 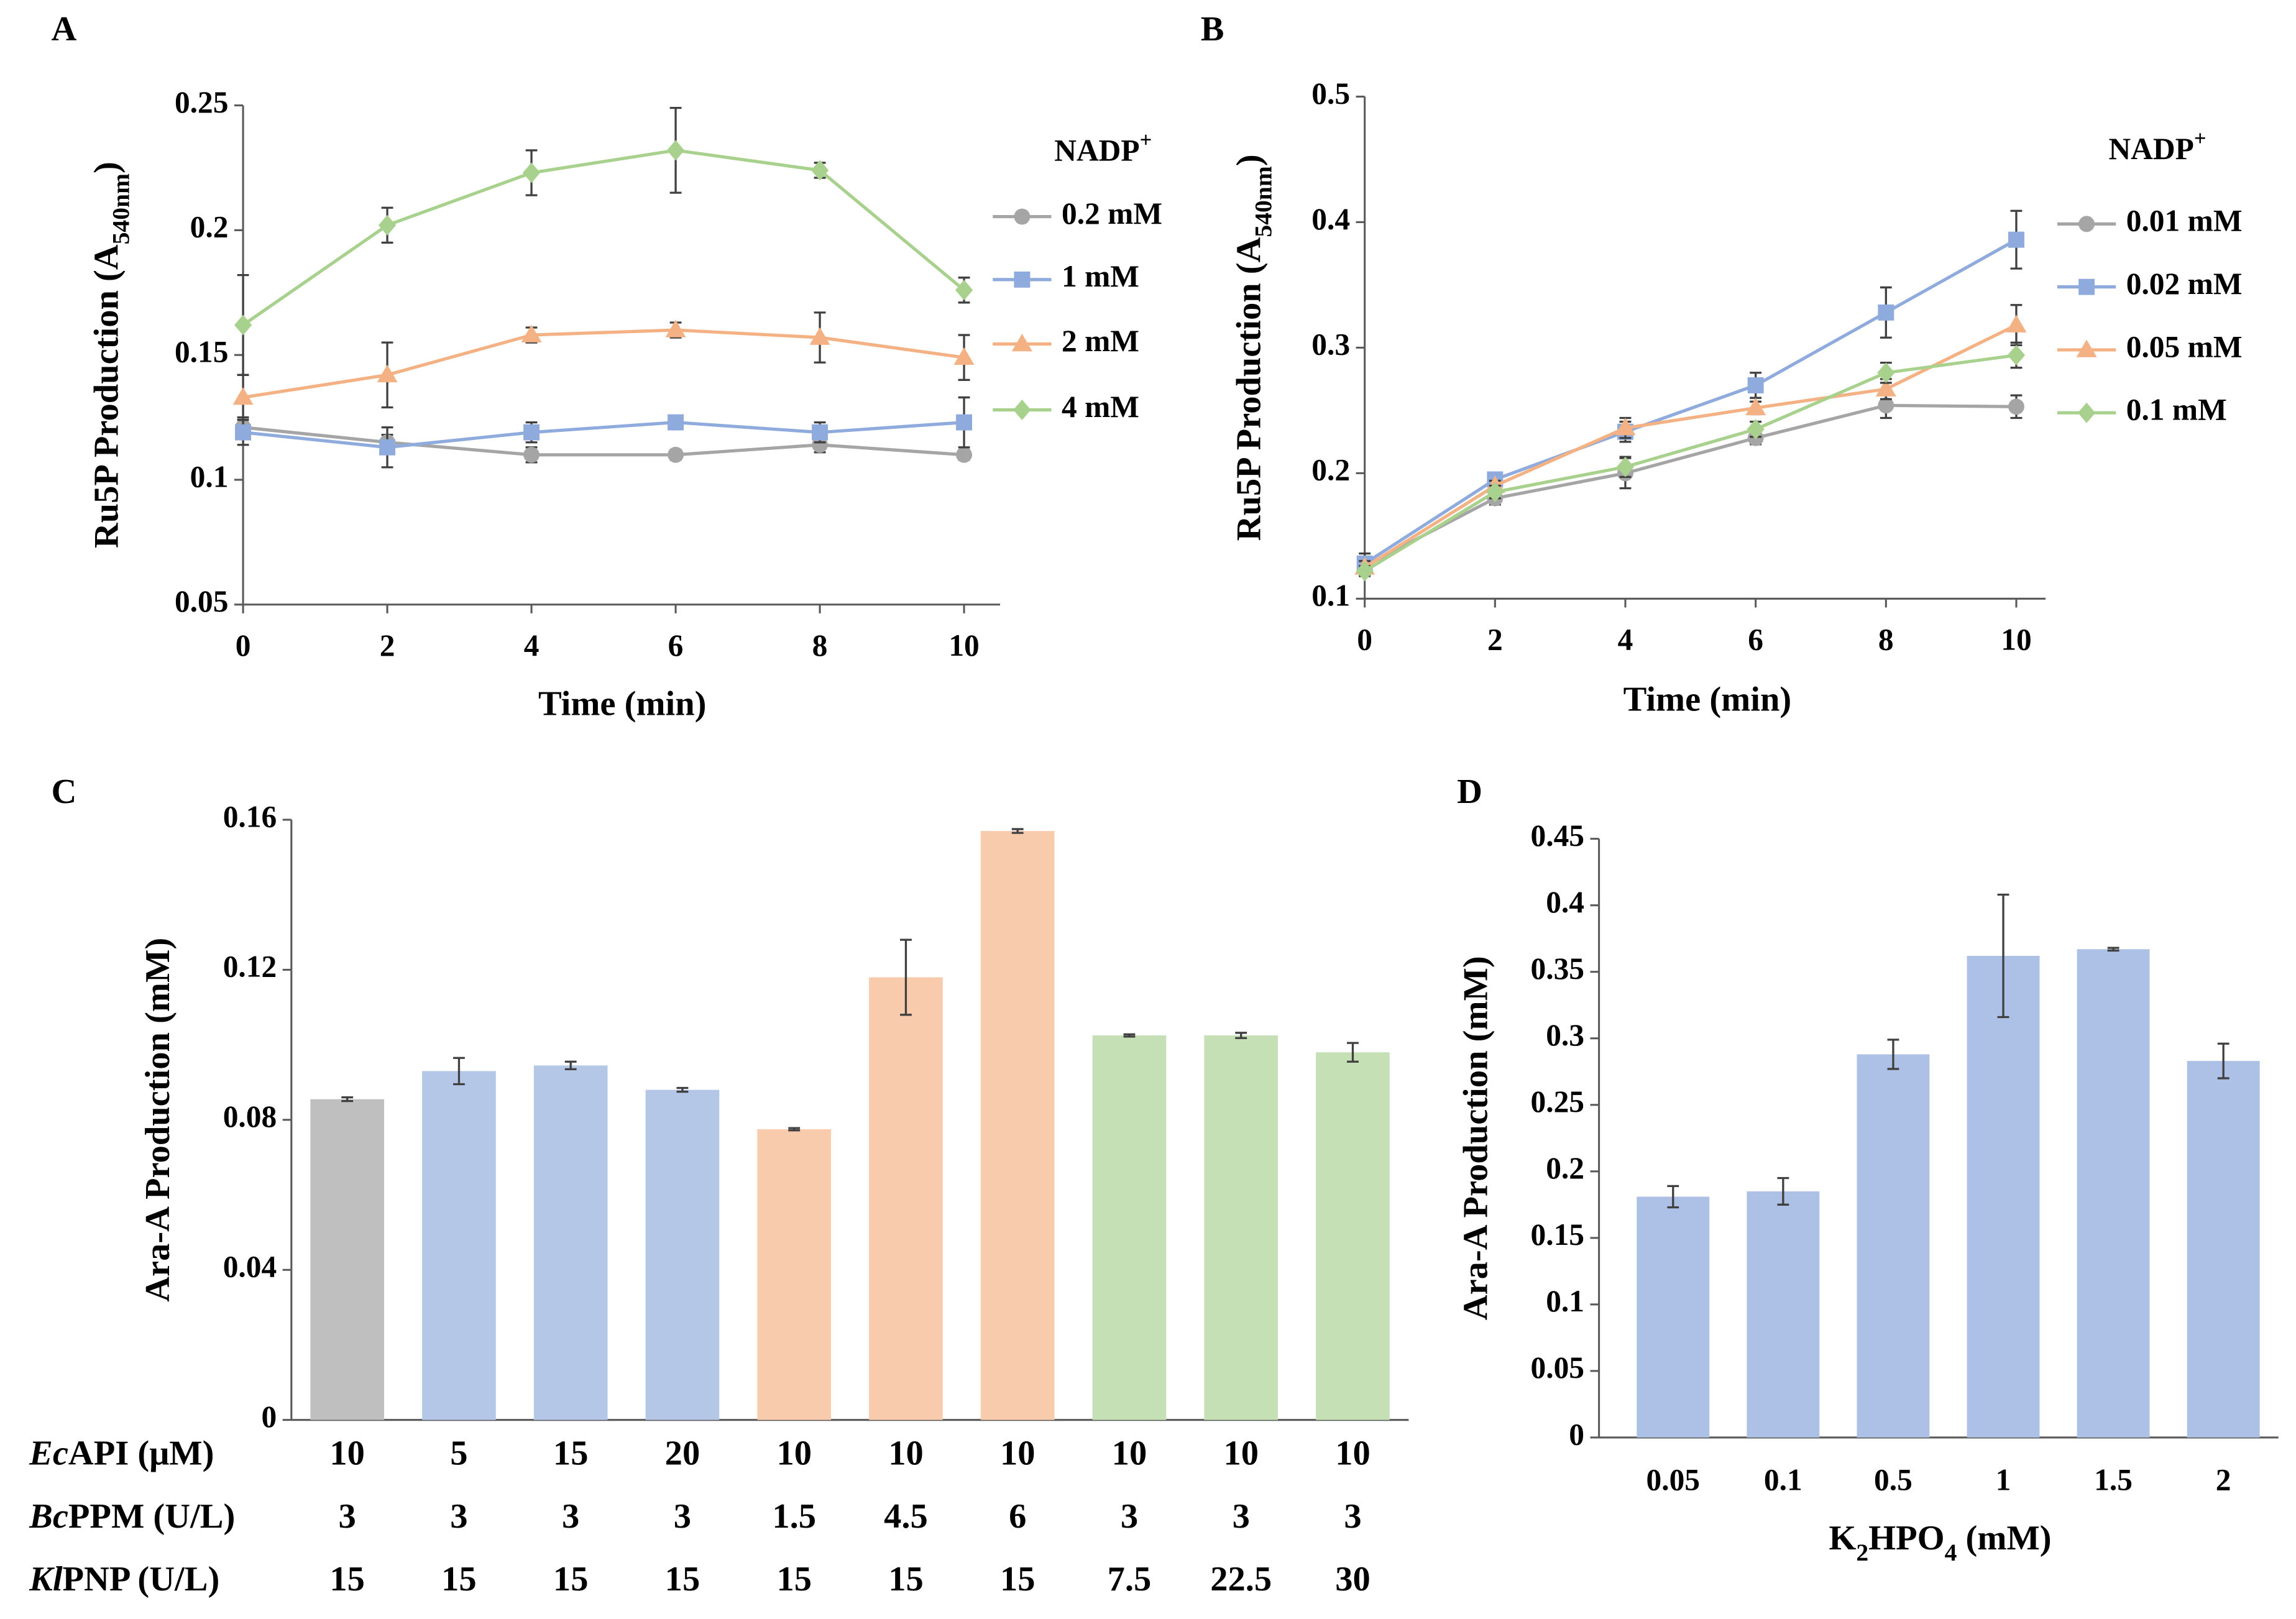 I want to click on legend-label: 2 mM, so click(x=1100, y=341).